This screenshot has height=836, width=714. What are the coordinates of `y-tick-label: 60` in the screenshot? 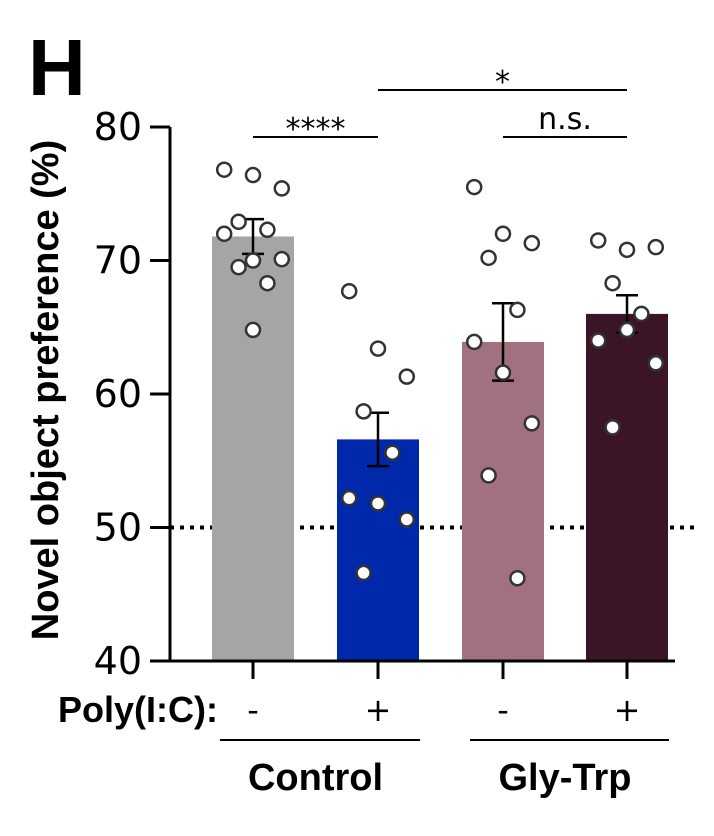 It's located at (118, 394).